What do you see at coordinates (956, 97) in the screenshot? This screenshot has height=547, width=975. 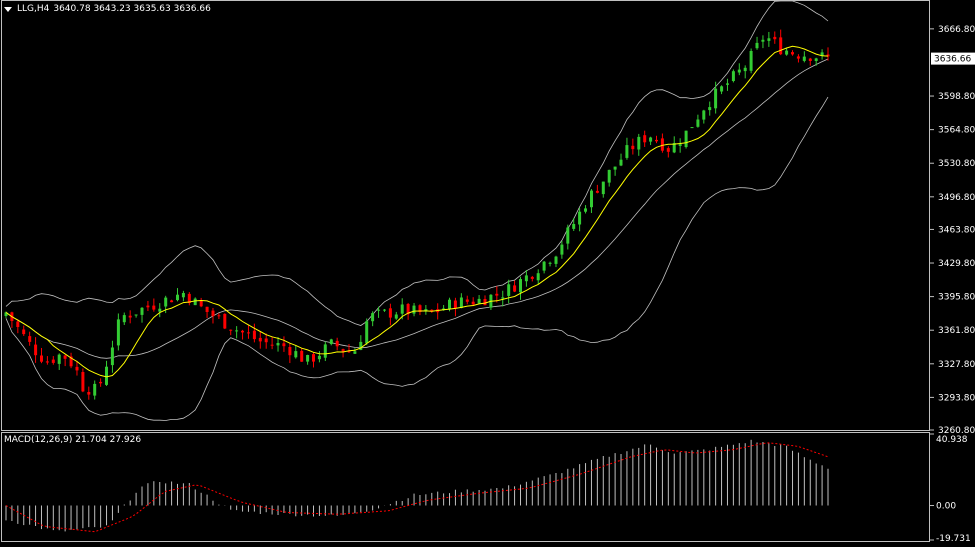 I see `price-tick-label: 3598.80` at bounding box center [956, 97].